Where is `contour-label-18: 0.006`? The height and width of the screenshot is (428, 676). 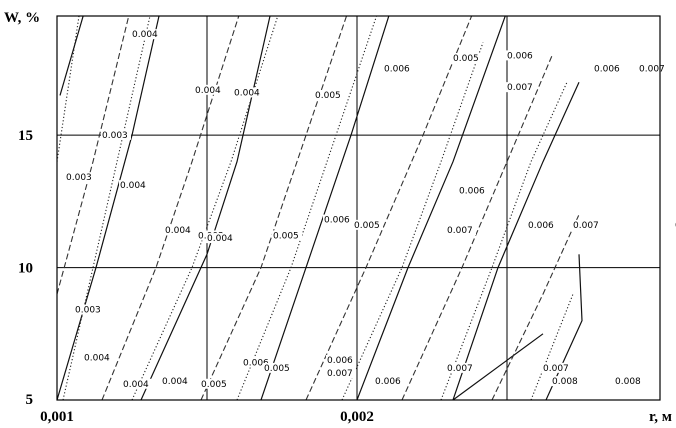 contour-label-18: 0.006 is located at coordinates (337, 221).